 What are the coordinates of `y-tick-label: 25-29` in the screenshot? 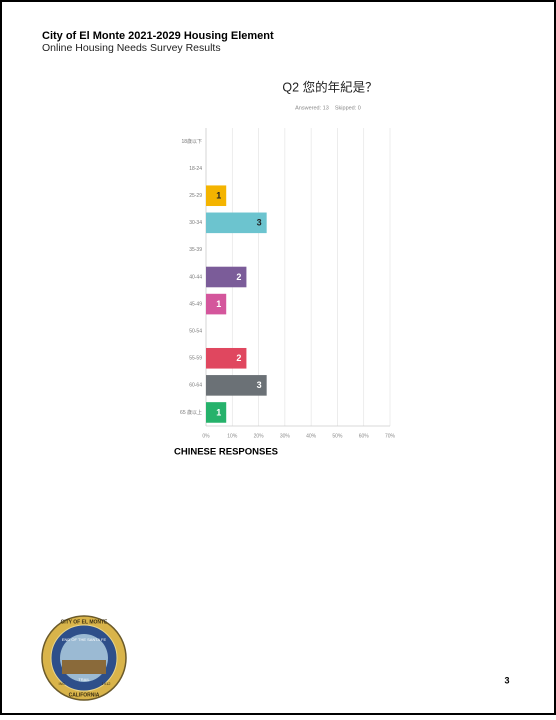 It's located at (195, 196).